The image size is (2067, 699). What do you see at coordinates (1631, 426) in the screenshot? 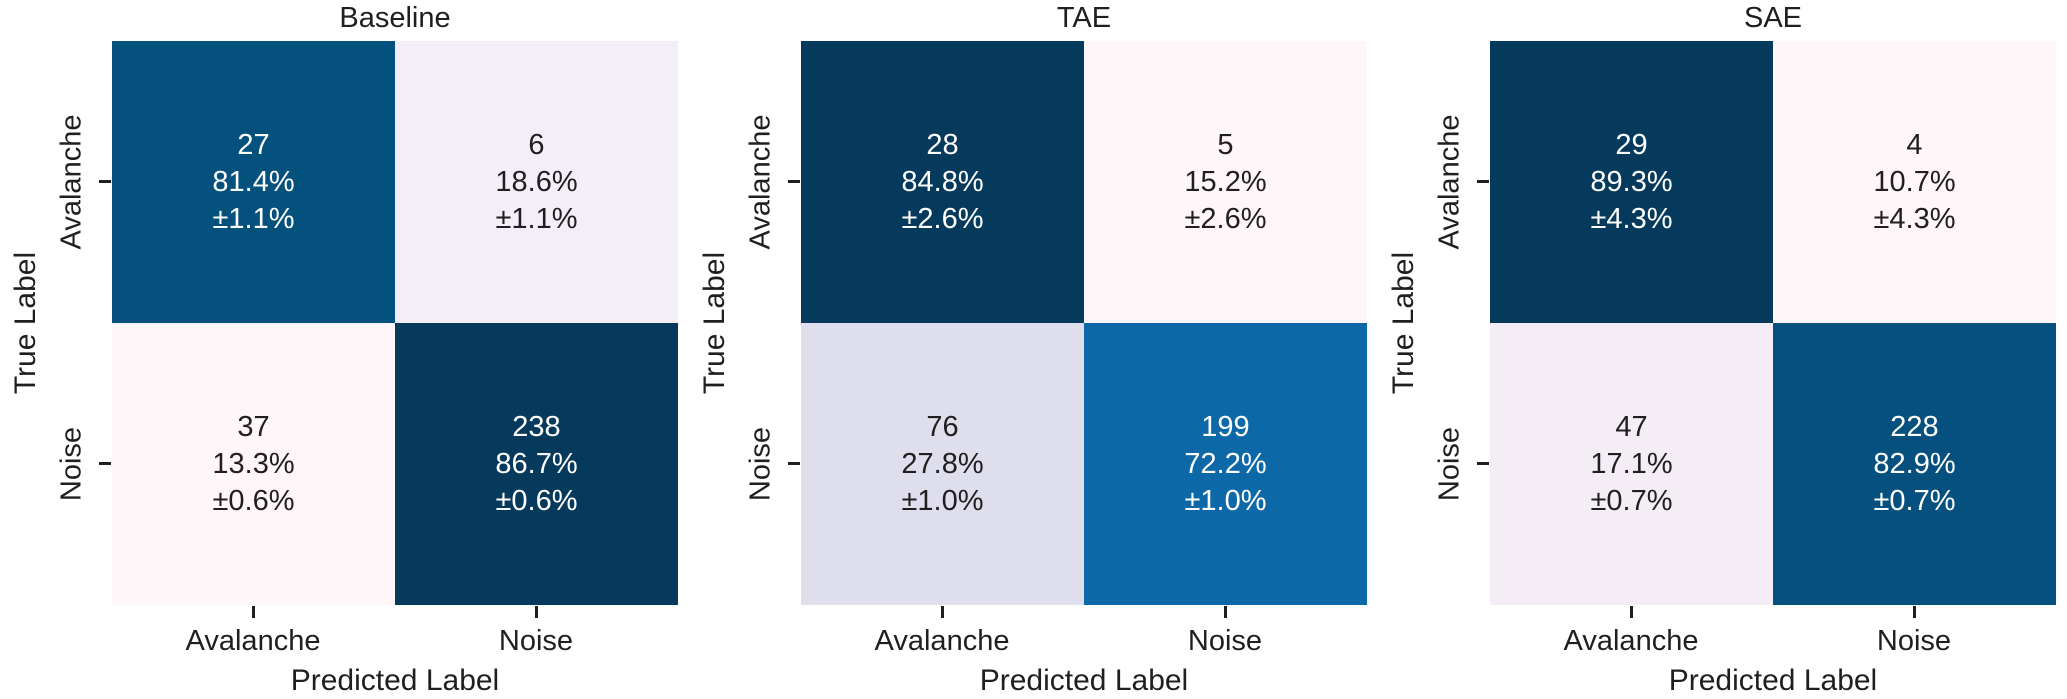
I see `cell-count: 47` at bounding box center [1631, 426].